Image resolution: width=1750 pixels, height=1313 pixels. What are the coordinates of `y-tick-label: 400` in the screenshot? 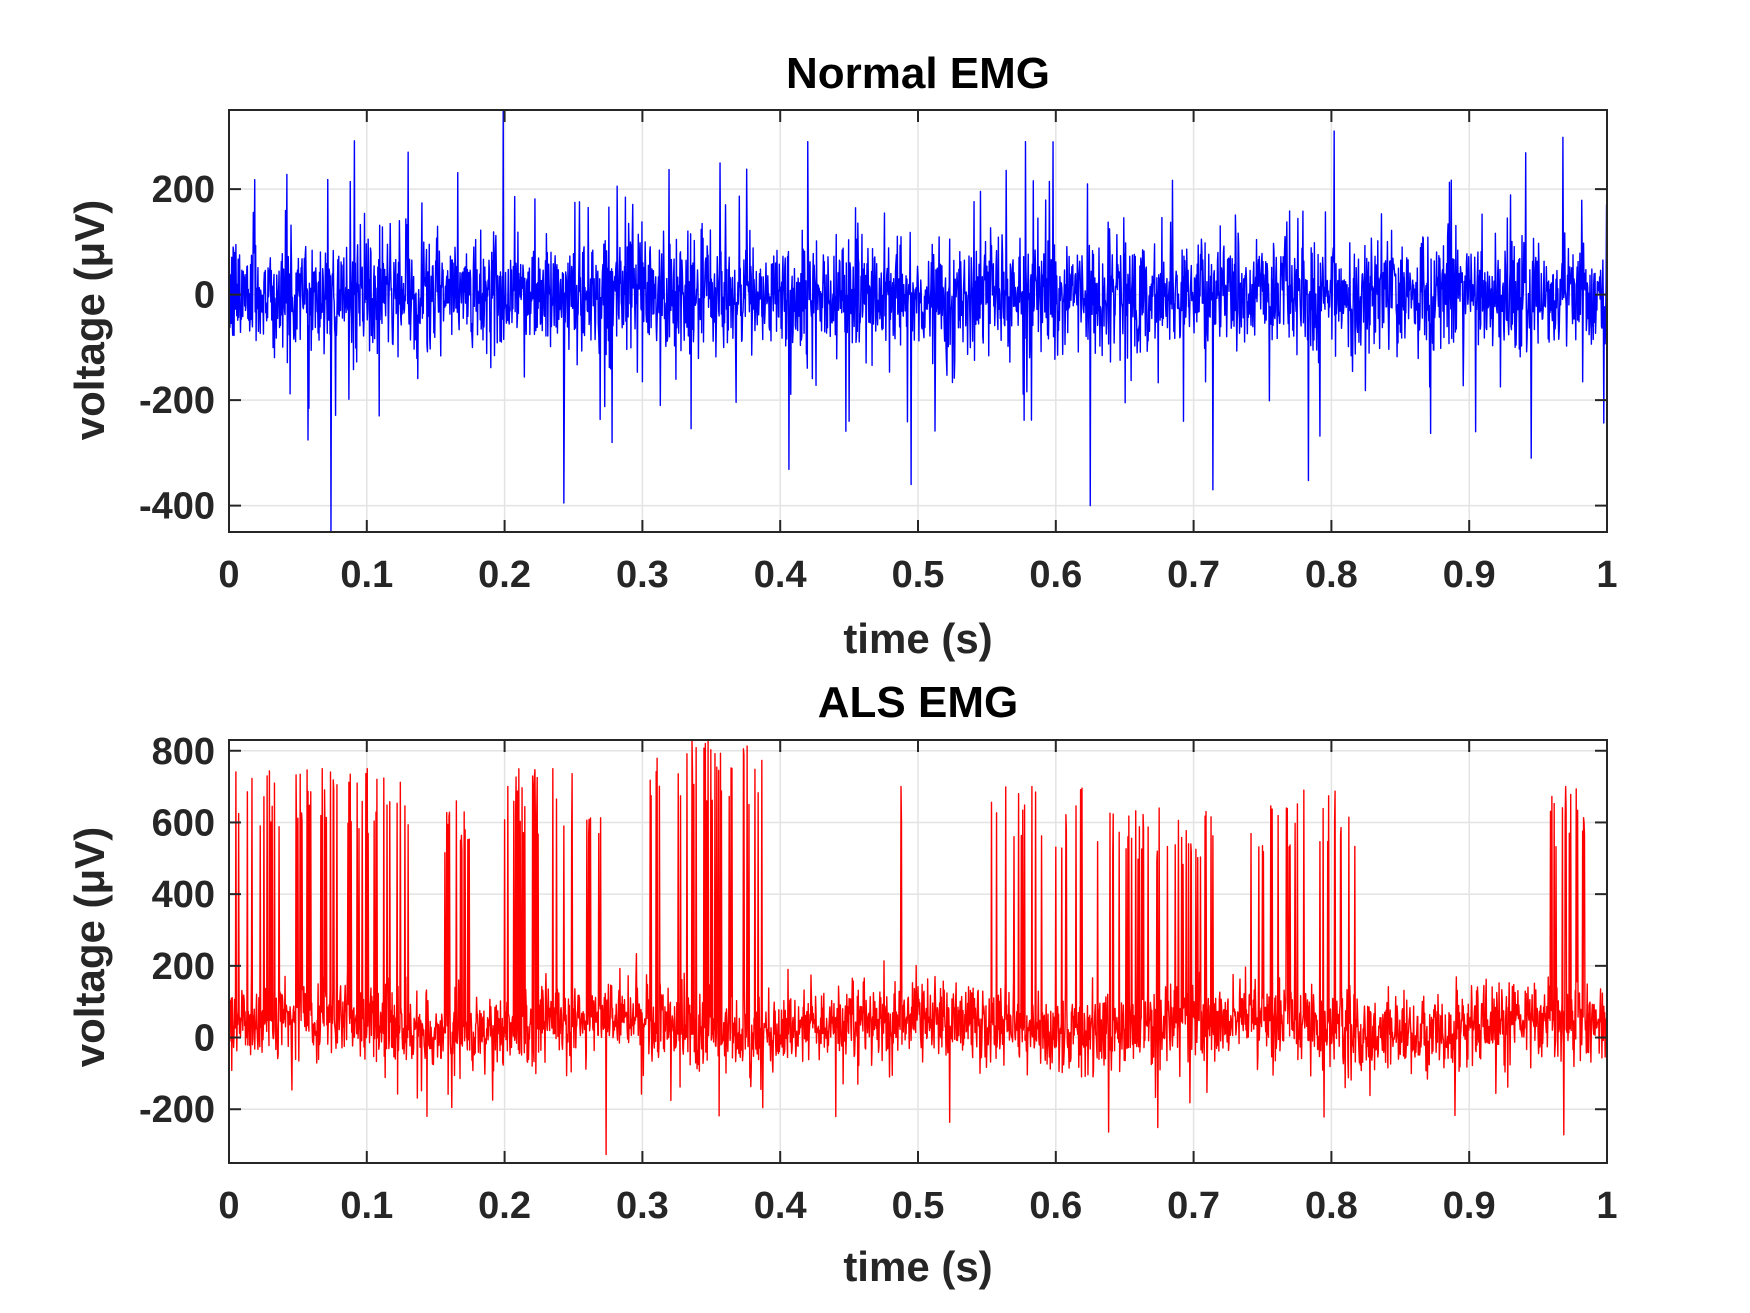 It's located at (183, 895).